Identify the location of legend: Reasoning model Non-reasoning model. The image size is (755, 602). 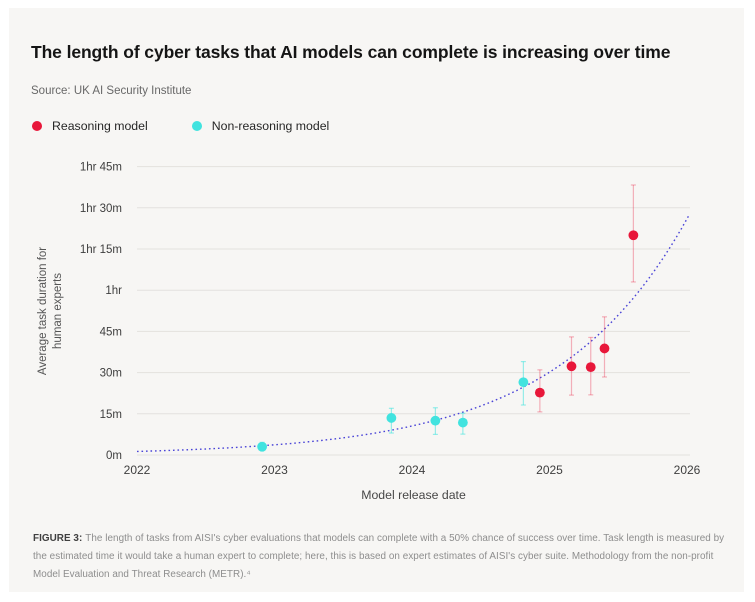
(180, 126).